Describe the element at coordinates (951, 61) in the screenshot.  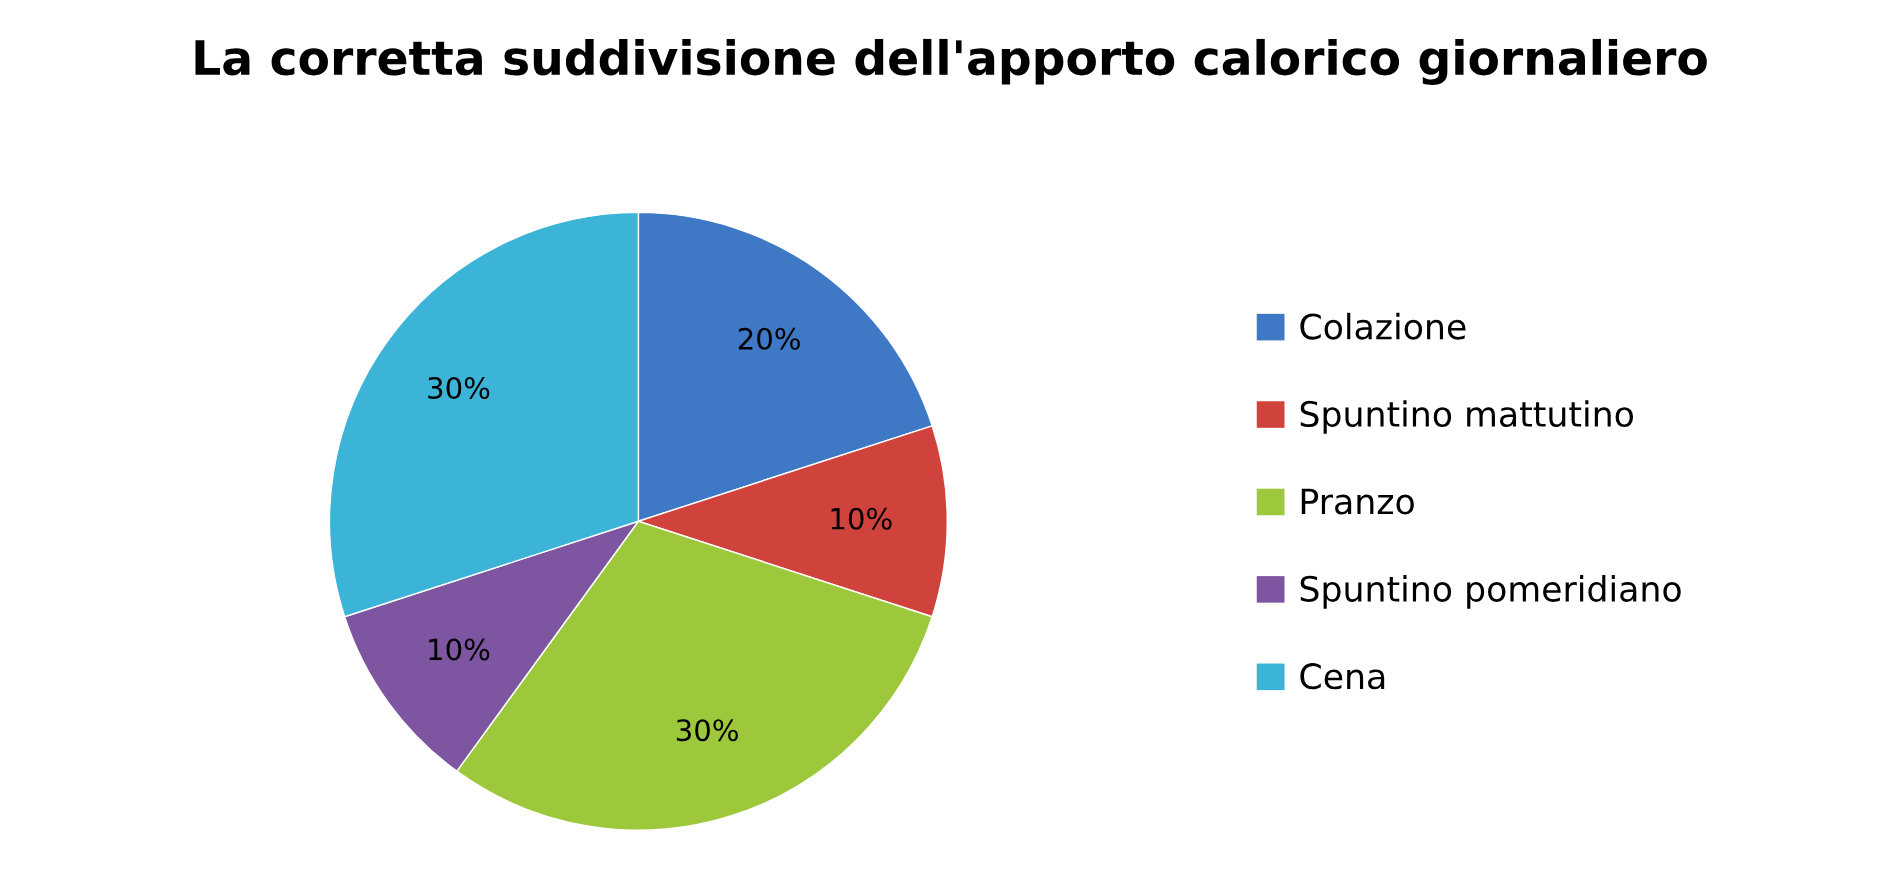
I see `chart-title: La corretta suddivisione dell'apporto calorico giornaliero` at that location.